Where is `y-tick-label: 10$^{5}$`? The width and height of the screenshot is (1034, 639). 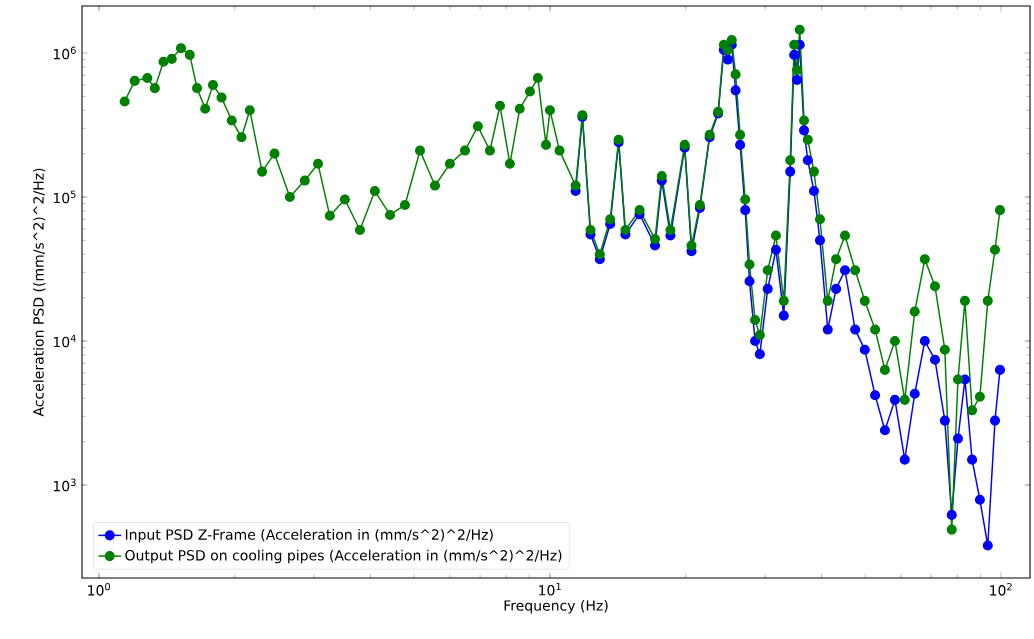 y-tick-label: 10$^{5}$ is located at coordinates (64, 197).